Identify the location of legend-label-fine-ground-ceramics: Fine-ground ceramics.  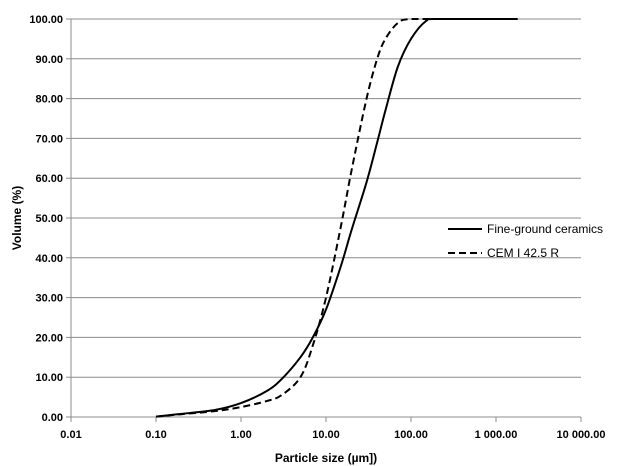
(545, 229).